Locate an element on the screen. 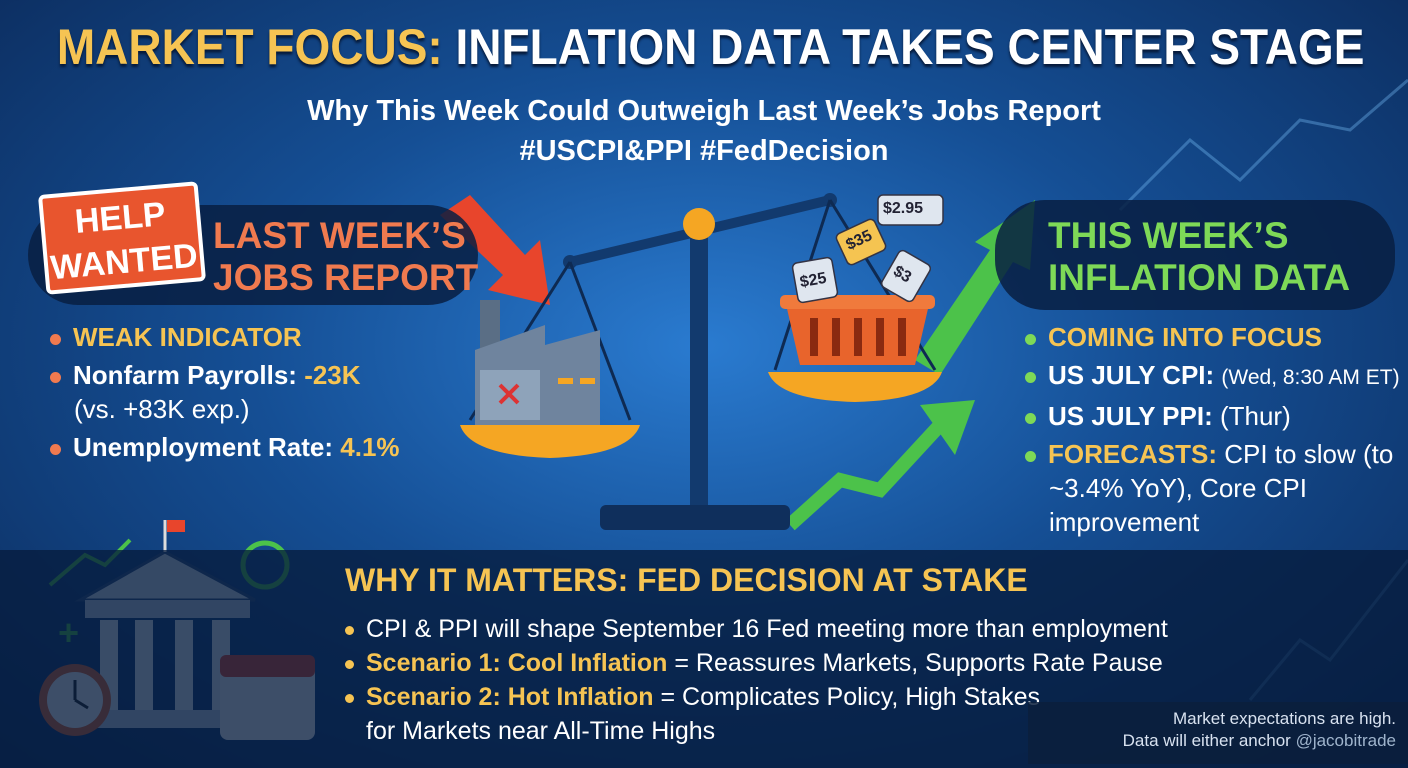 Image resolution: width=1408 pixels, height=768 pixels. left-heading: LAST WEEK’S JOBS REPORT is located at coordinates (345, 257).